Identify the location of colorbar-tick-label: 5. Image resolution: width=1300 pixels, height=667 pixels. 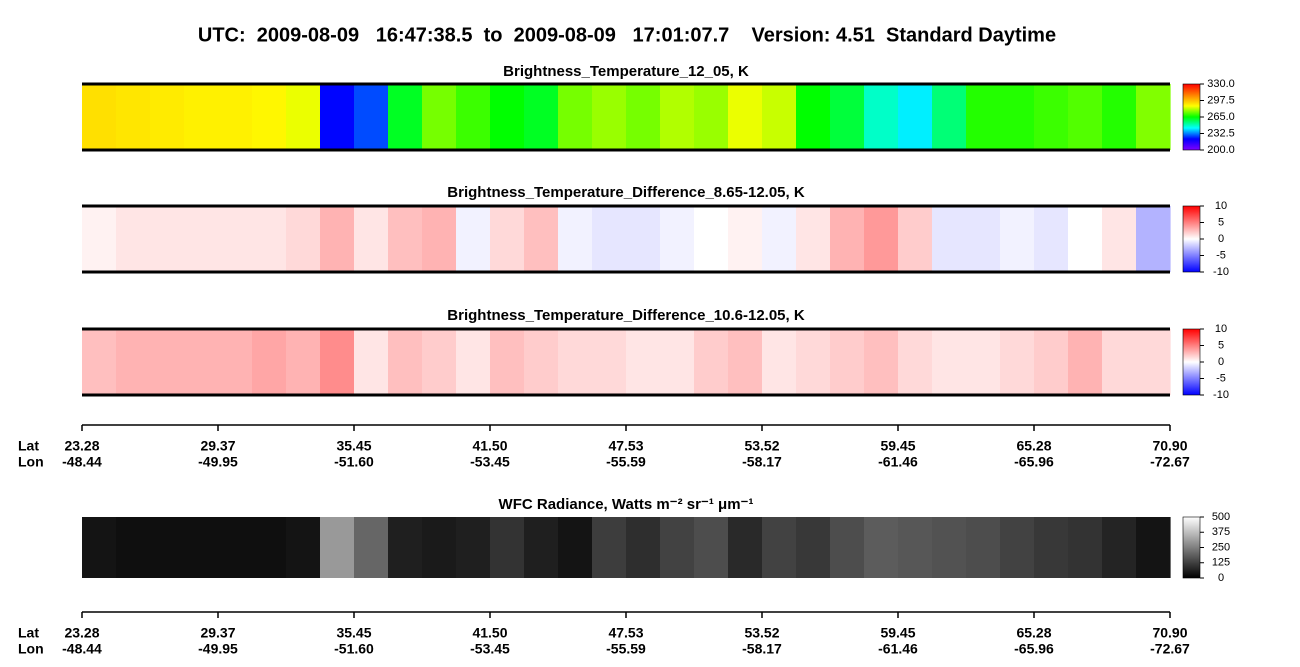
(1221, 222).